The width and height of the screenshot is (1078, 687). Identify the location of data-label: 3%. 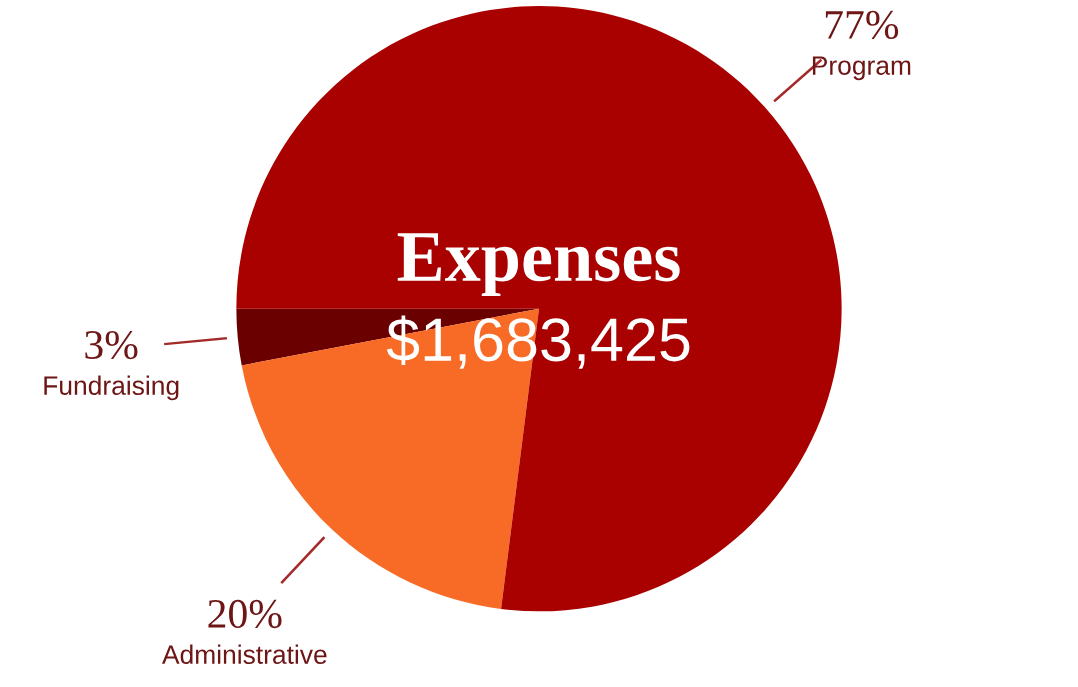
(111, 345).